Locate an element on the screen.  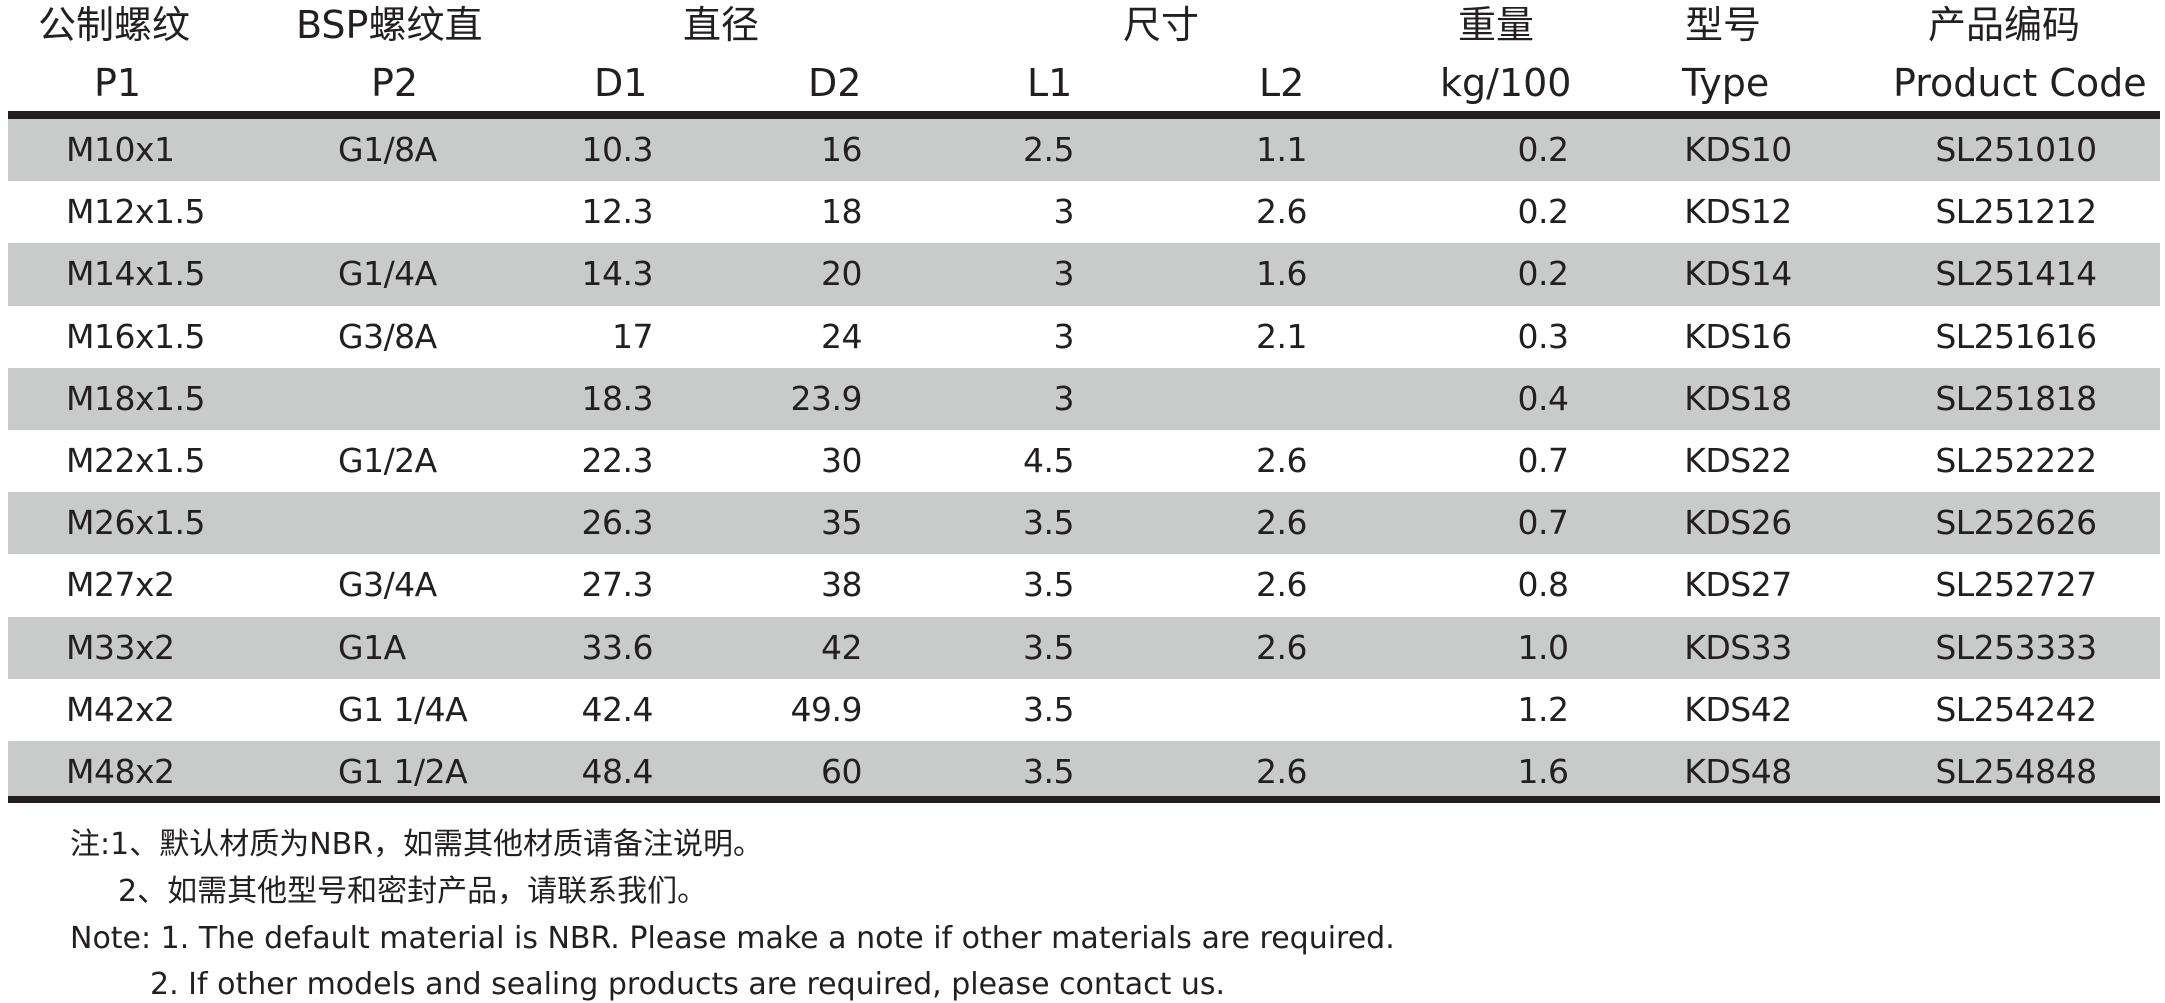
cell-type: KDS16 is located at coordinates (1738, 336).